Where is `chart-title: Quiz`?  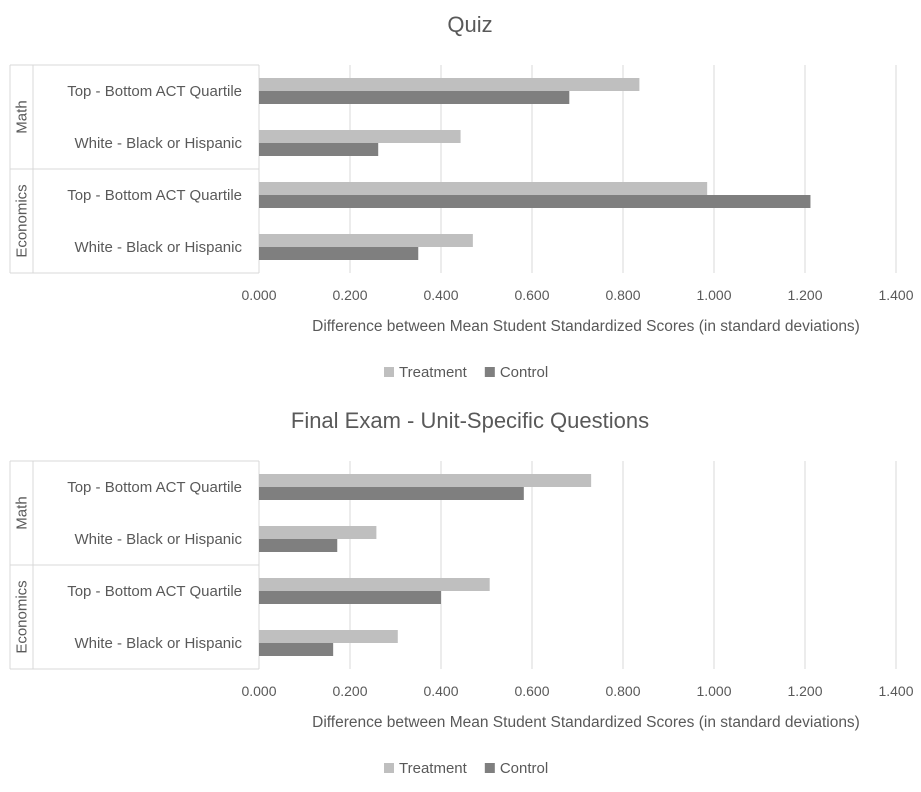
chart-title: Quiz is located at coordinates (469, 24).